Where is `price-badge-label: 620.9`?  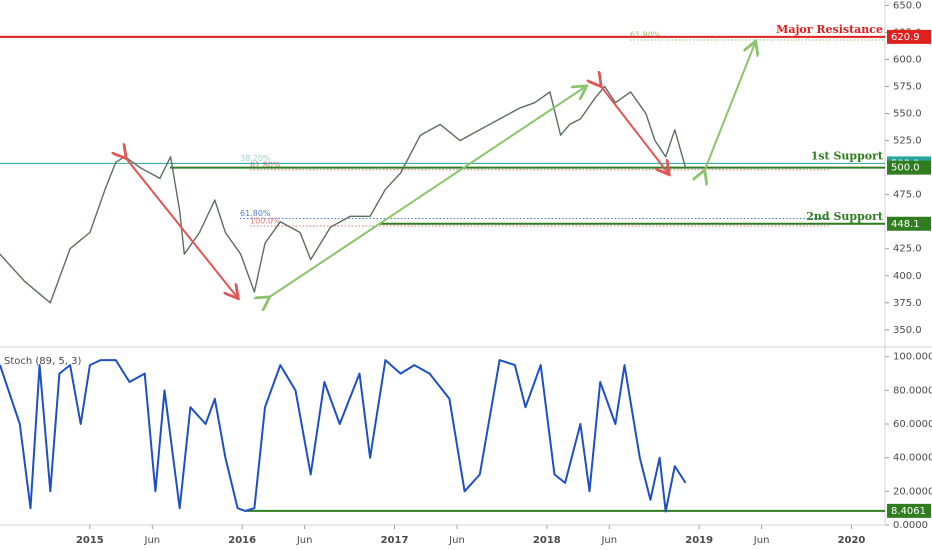 price-badge-label: 620.9 is located at coordinates (905, 37).